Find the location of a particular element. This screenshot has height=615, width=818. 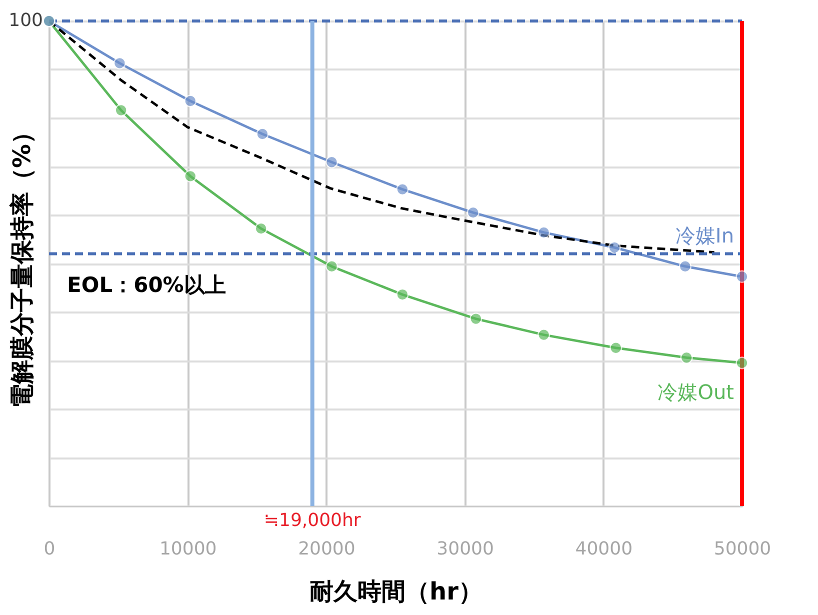

x-axis-title: 耐久時間（hr） is located at coordinates (396, 592).